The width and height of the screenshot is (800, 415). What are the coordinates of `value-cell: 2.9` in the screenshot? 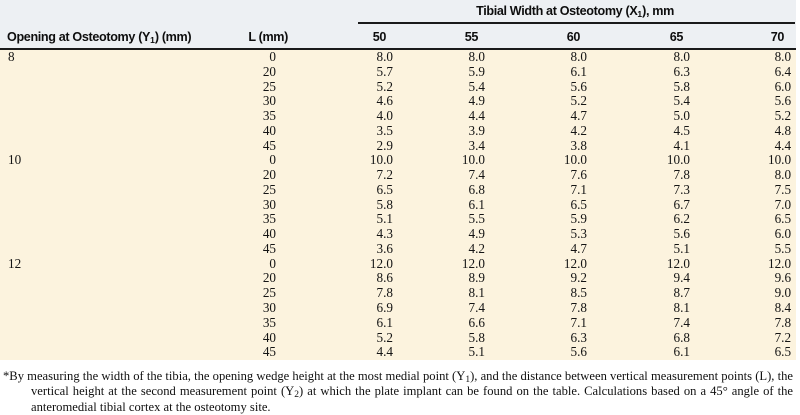 It's located at (384, 145).